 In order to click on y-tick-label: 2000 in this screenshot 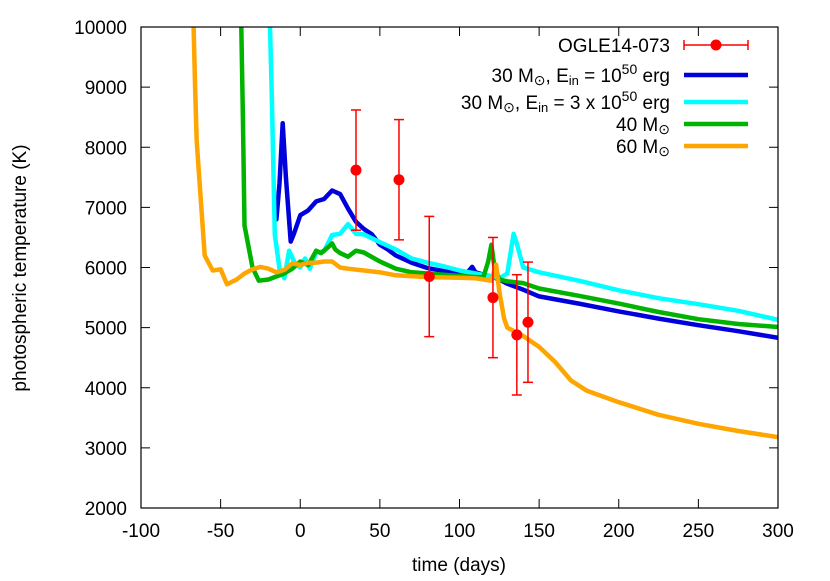, I will do `click(106, 509)`.